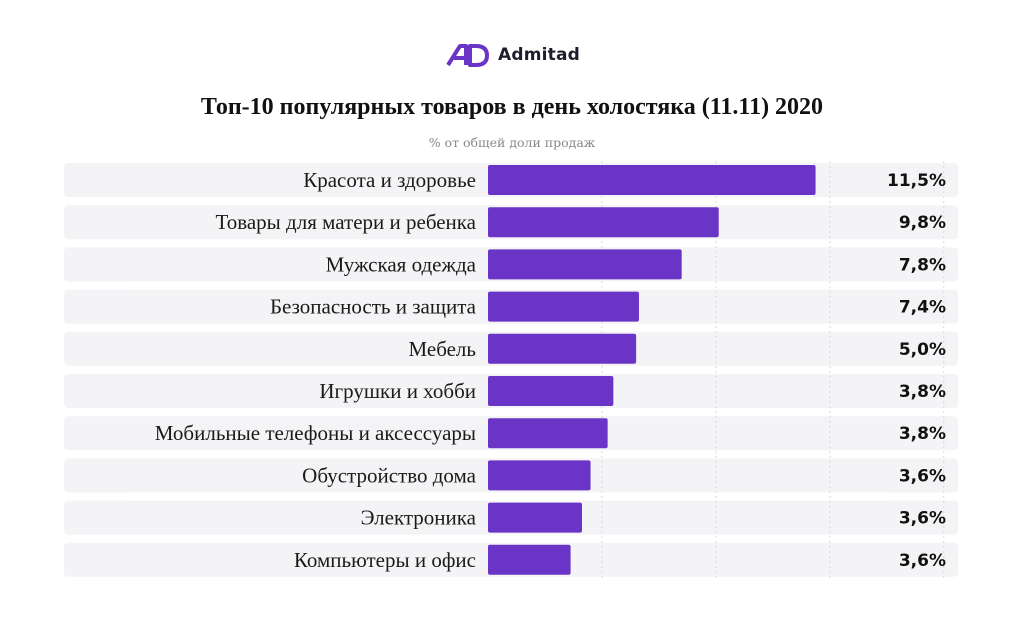 This screenshot has width=1024, height=640. I want to click on category-label: Электроника, so click(419, 518).